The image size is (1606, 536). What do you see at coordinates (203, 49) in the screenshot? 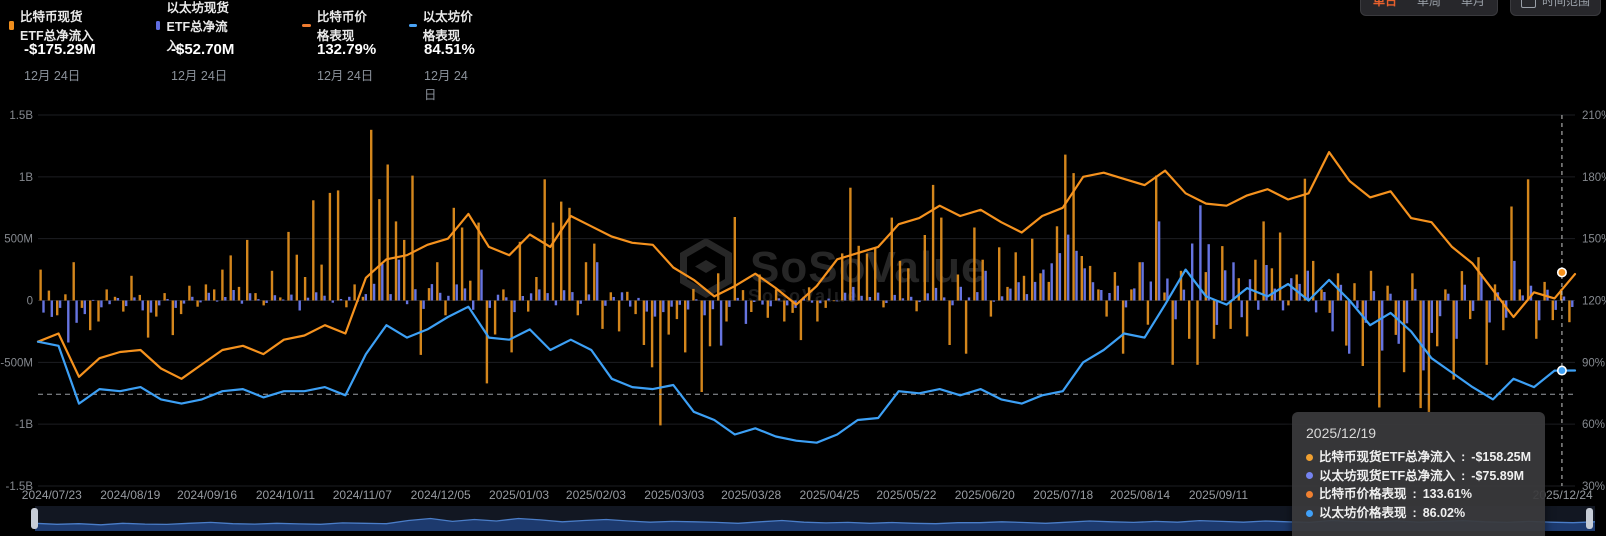
I see `legend-value: -$52.70M` at bounding box center [203, 49].